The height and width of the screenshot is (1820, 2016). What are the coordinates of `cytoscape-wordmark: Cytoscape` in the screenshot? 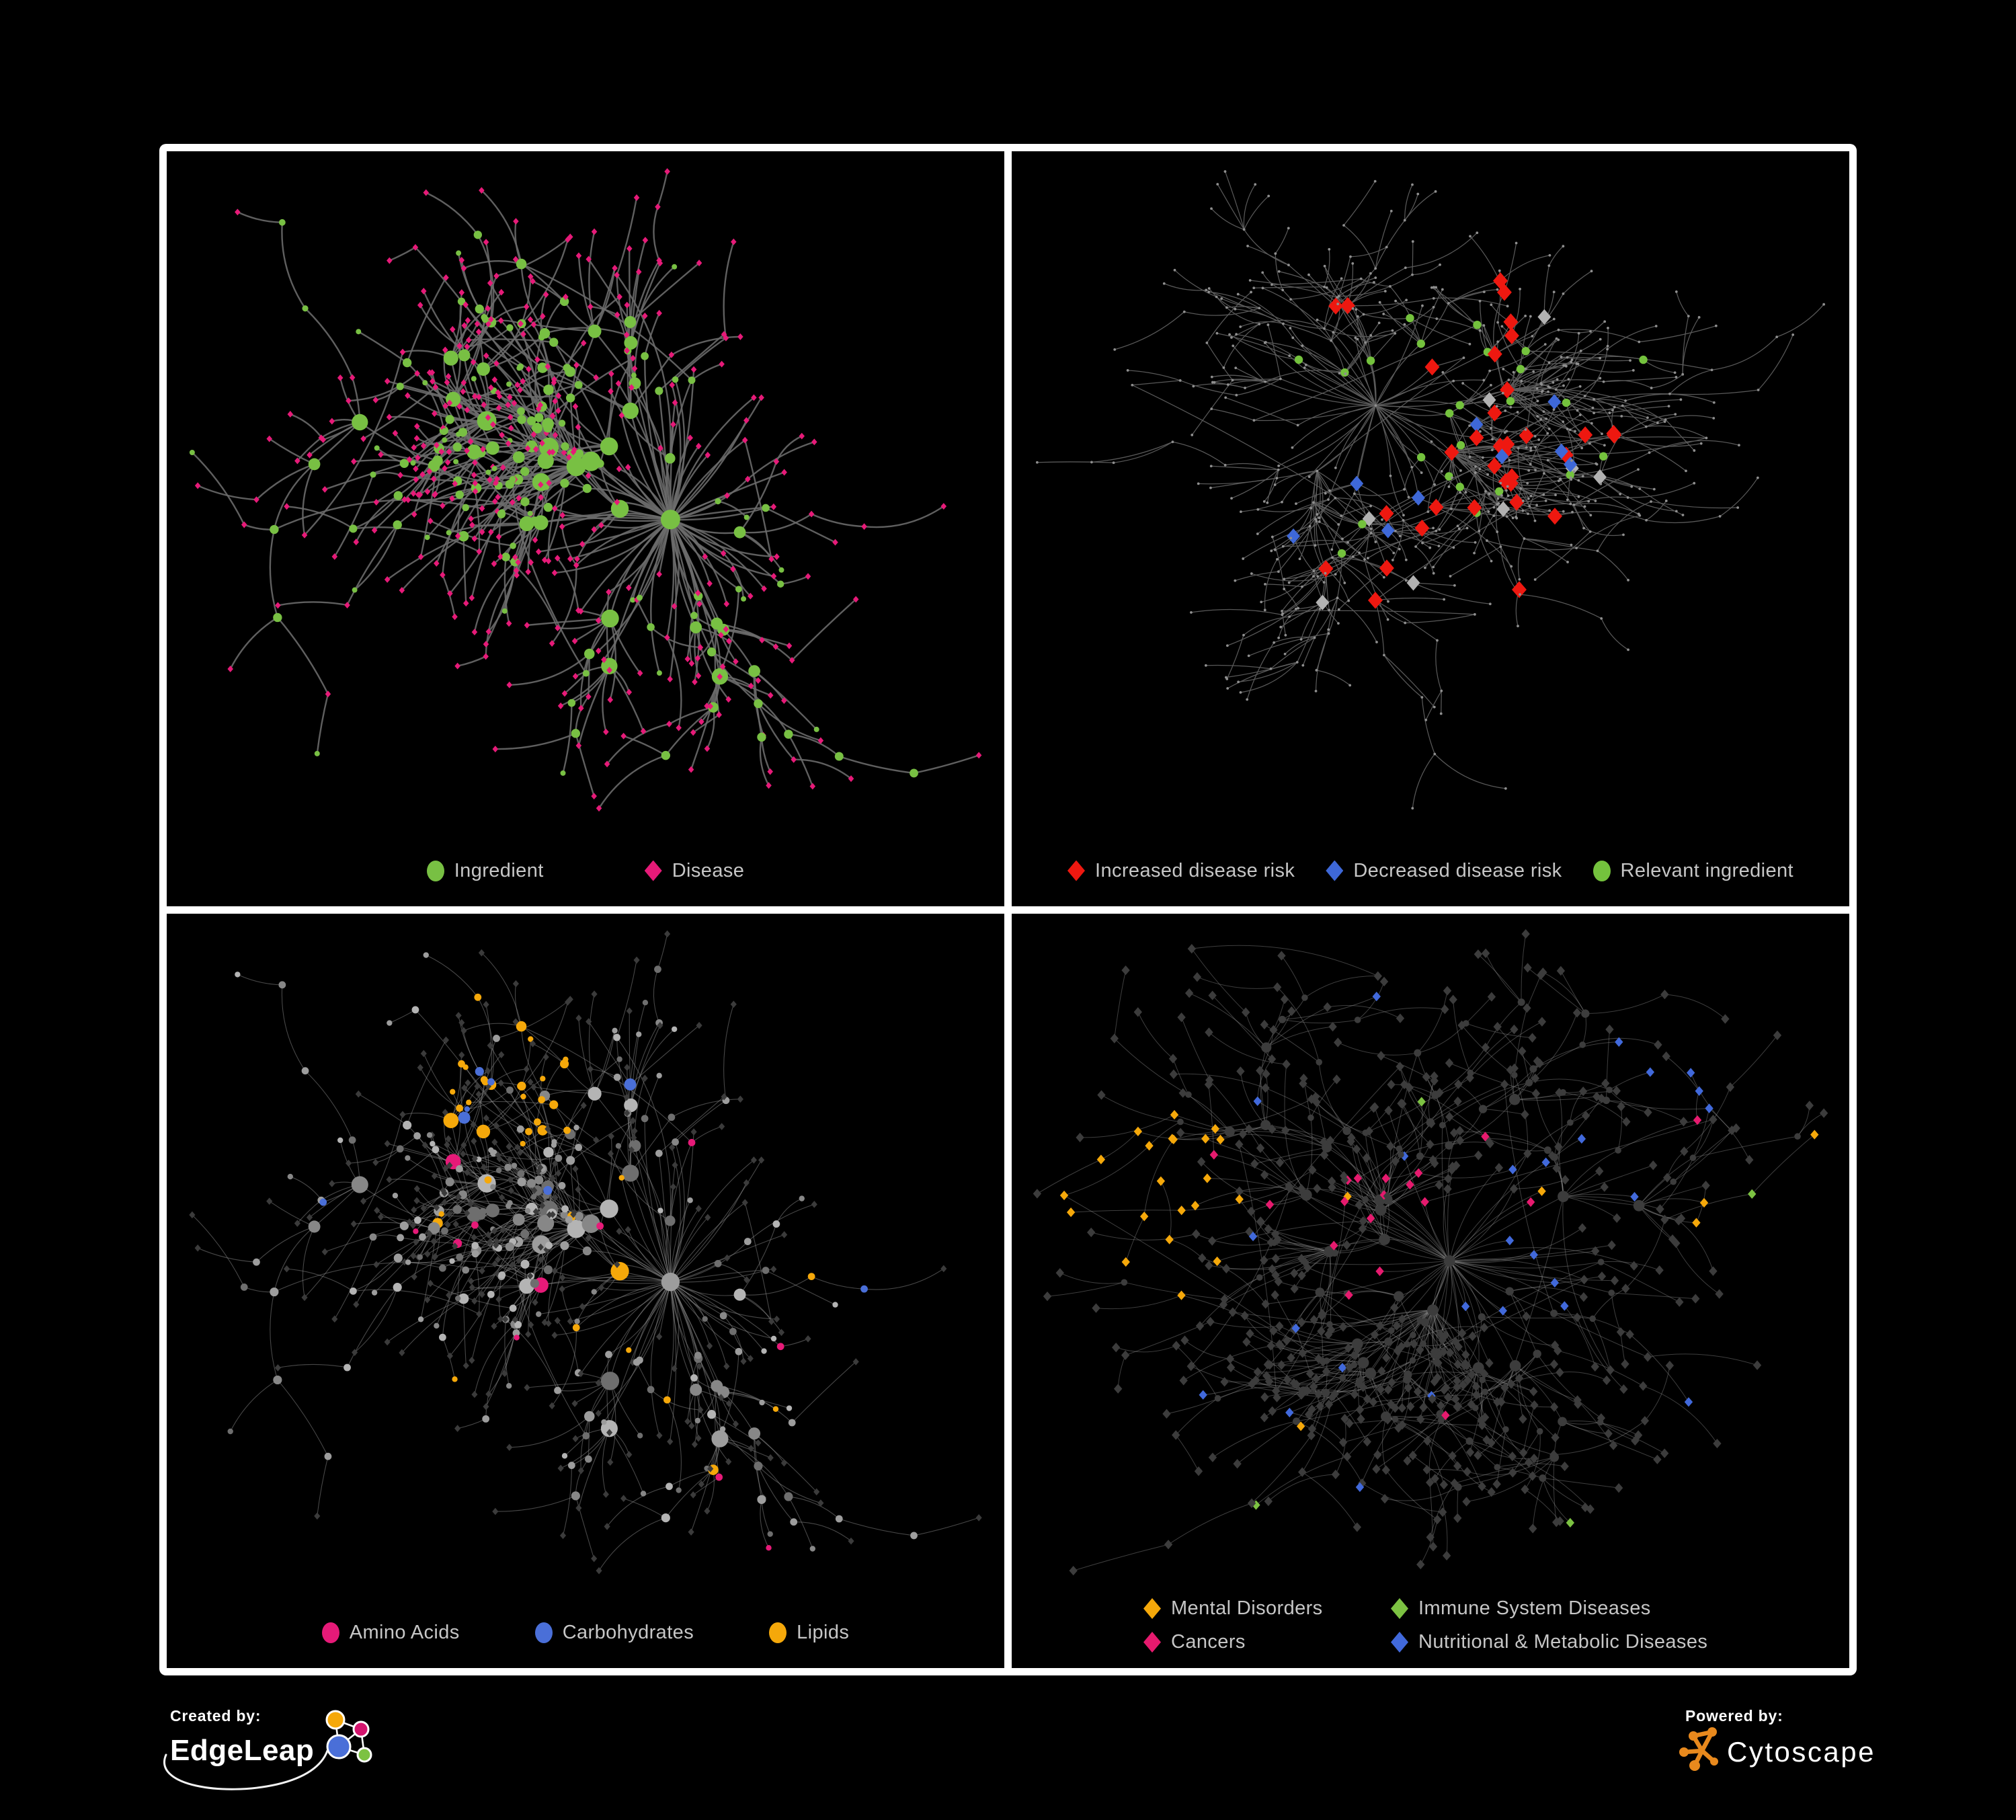 It's located at (1801, 1752).